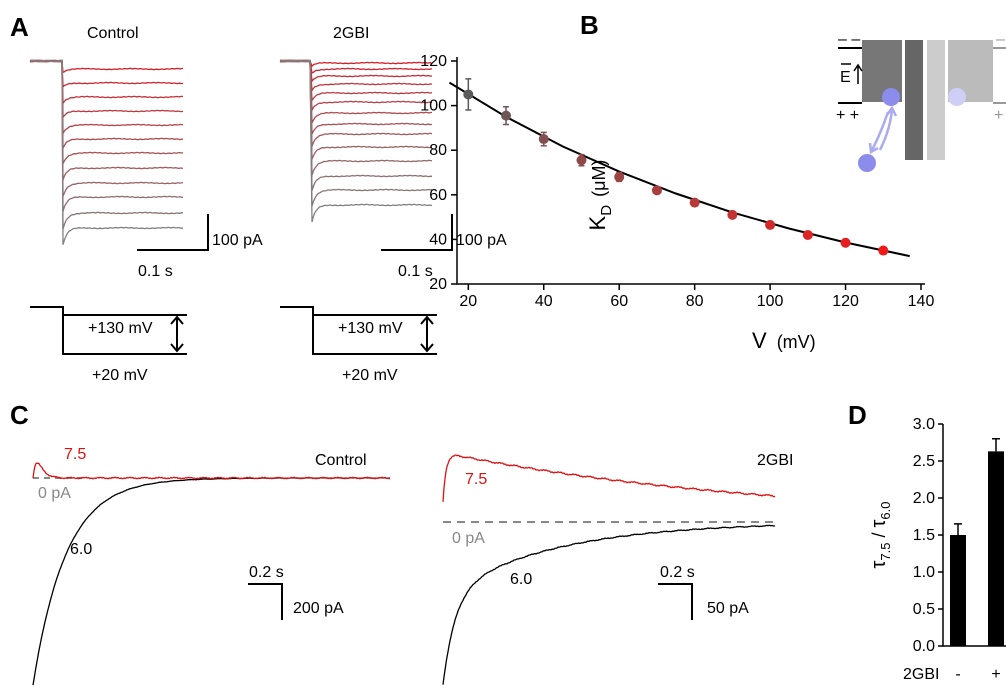 The width and height of the screenshot is (1006, 689). I want to click on x-tick-label: 100, so click(770, 301).